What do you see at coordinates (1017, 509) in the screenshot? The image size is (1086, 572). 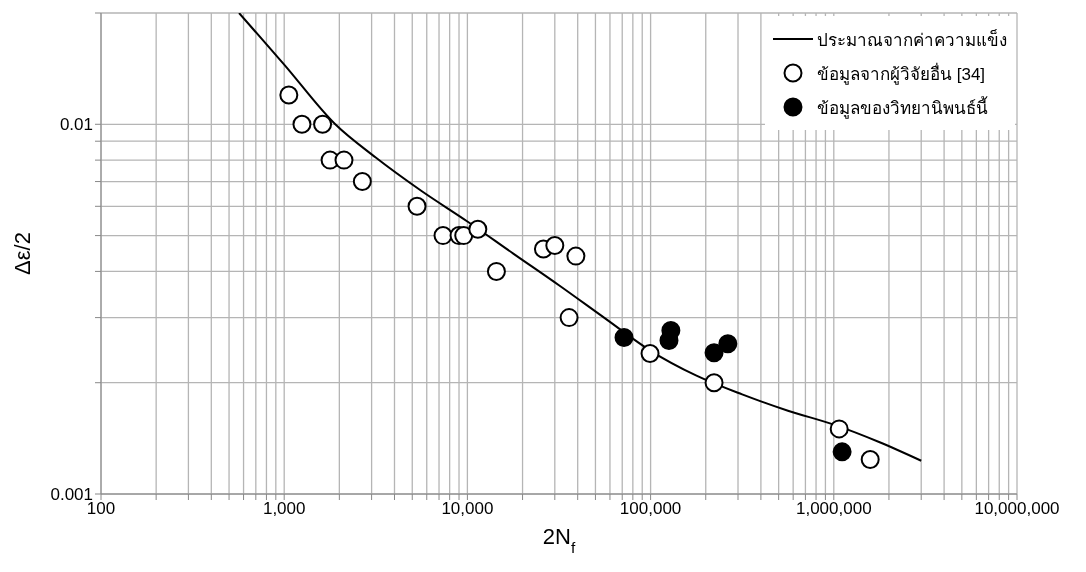 I see `x-tick-label: 10,000,000` at bounding box center [1017, 509].